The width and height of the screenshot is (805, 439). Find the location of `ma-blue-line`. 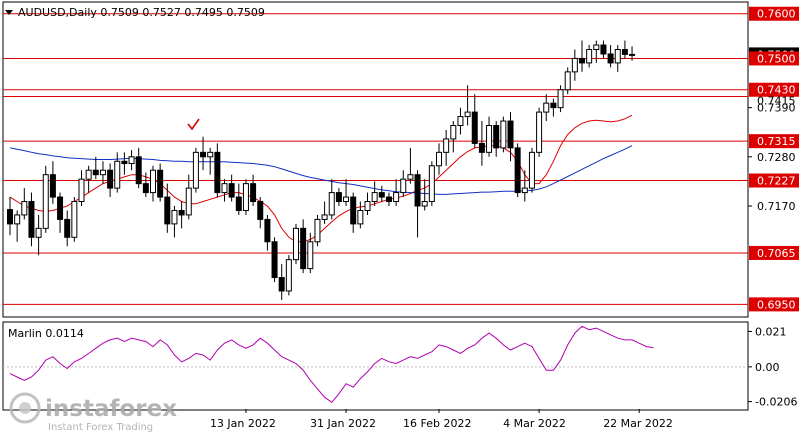

ma-blue-line is located at coordinates (321, 170).